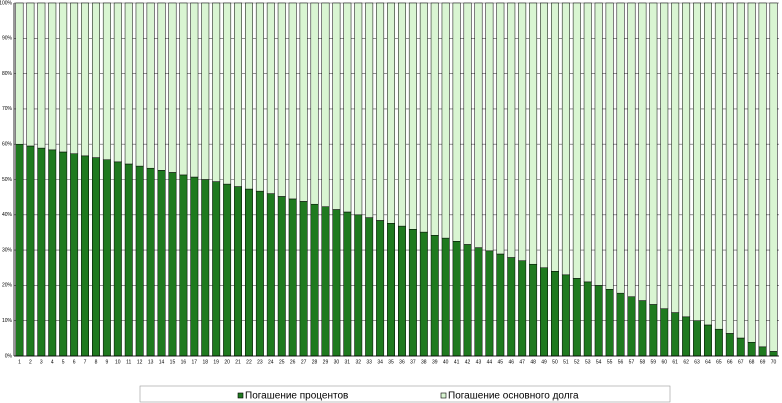  Describe the element at coordinates (446, 362) in the screenshot. I see `x-tick-label: 40` at that location.